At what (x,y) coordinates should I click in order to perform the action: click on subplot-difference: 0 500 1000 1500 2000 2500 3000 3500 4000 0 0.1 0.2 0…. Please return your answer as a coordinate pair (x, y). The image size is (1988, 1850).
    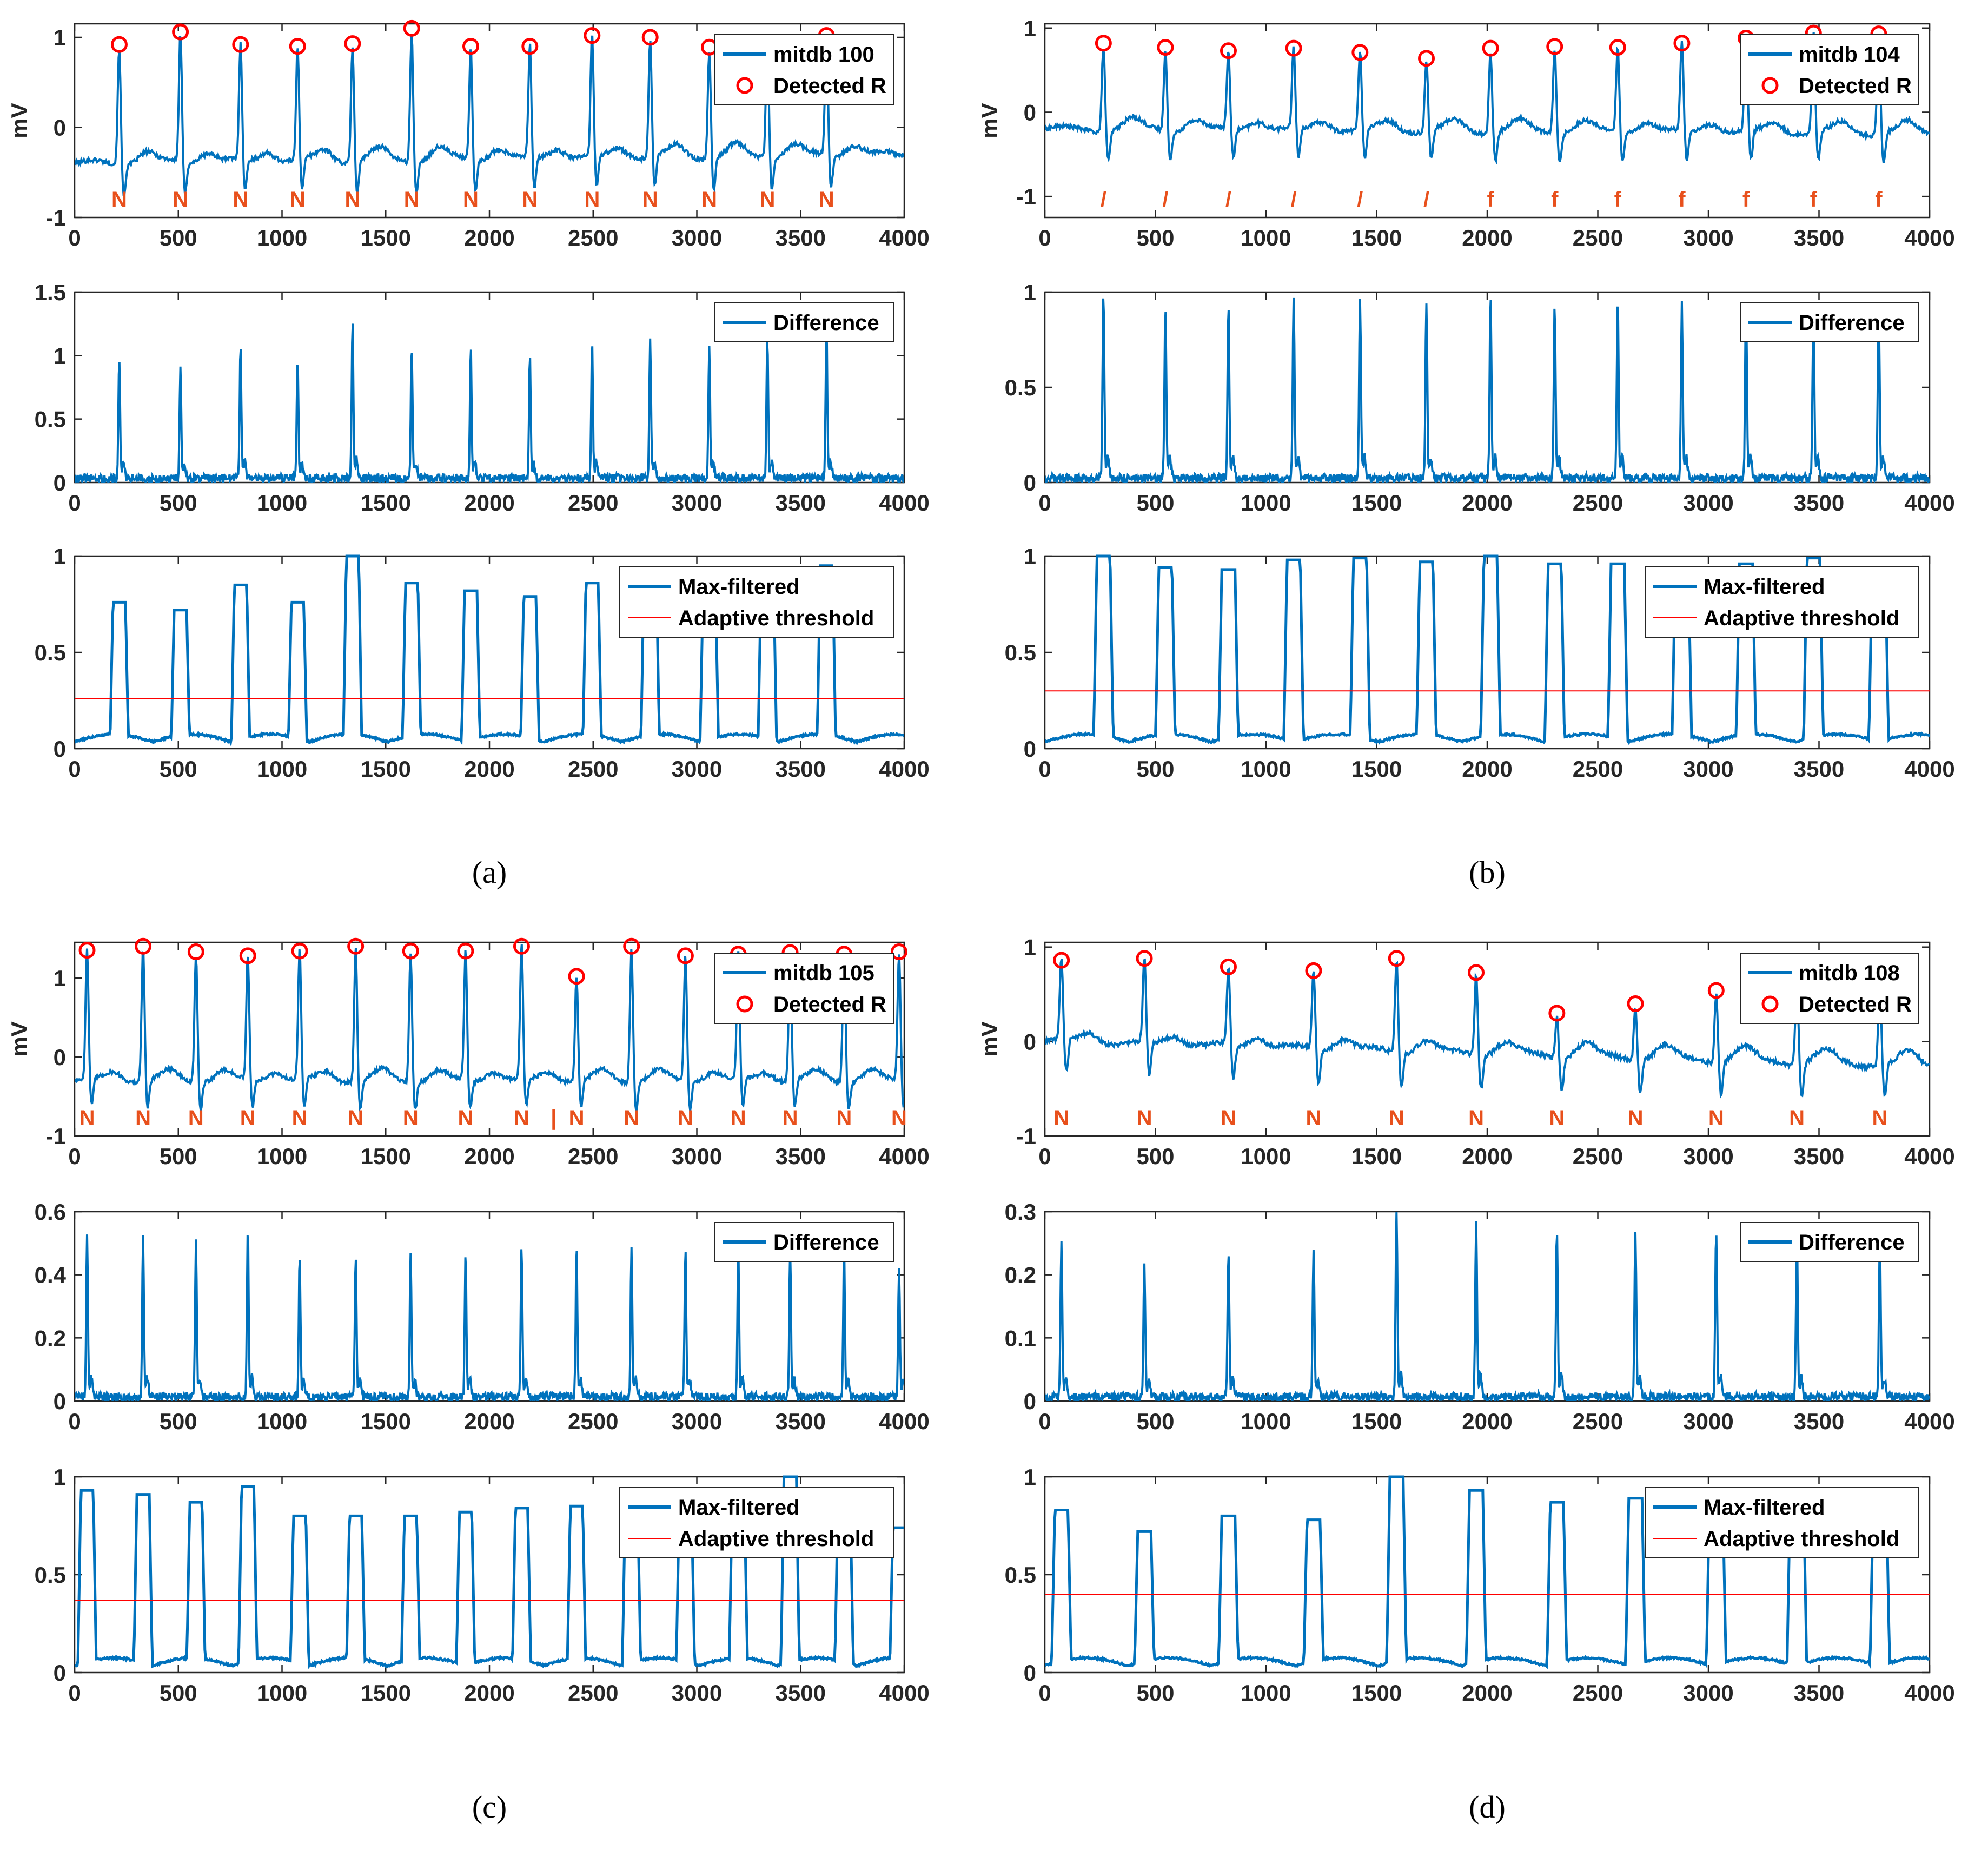
    Looking at the image, I should click on (1480, 1317).